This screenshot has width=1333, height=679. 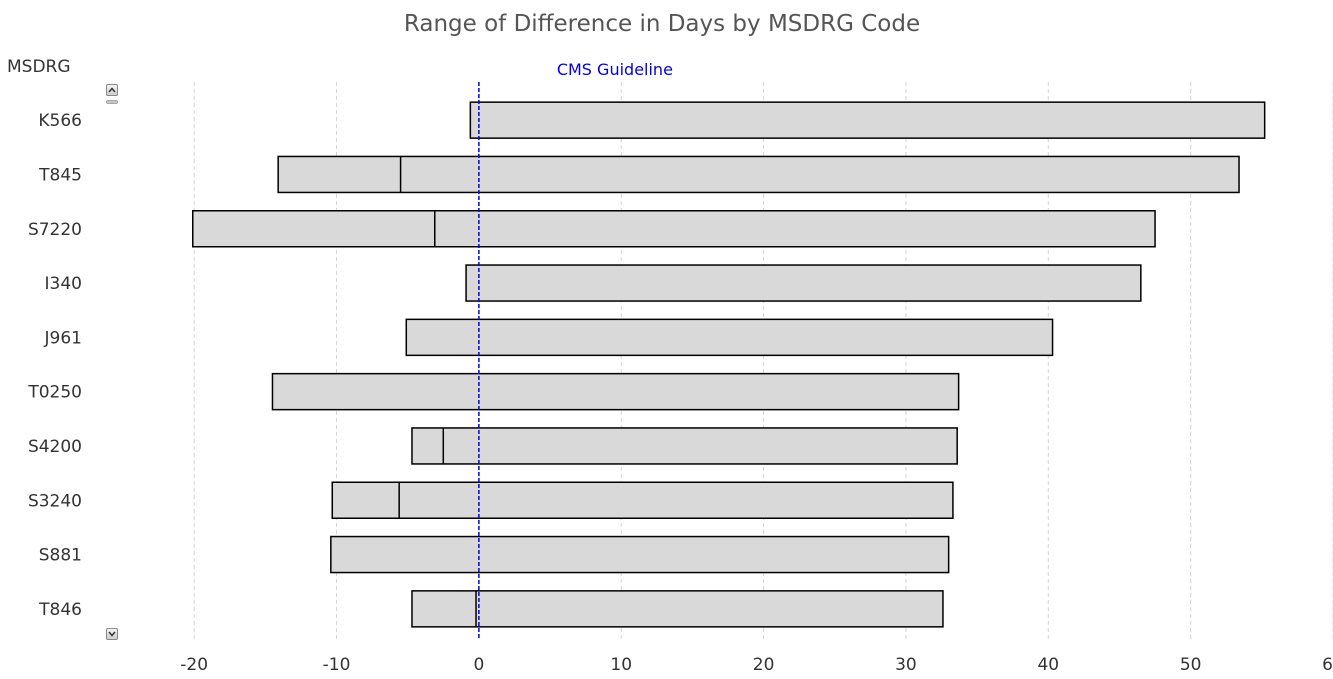 I want to click on reference-line-group: CMS Guideline, so click(x=575, y=350).